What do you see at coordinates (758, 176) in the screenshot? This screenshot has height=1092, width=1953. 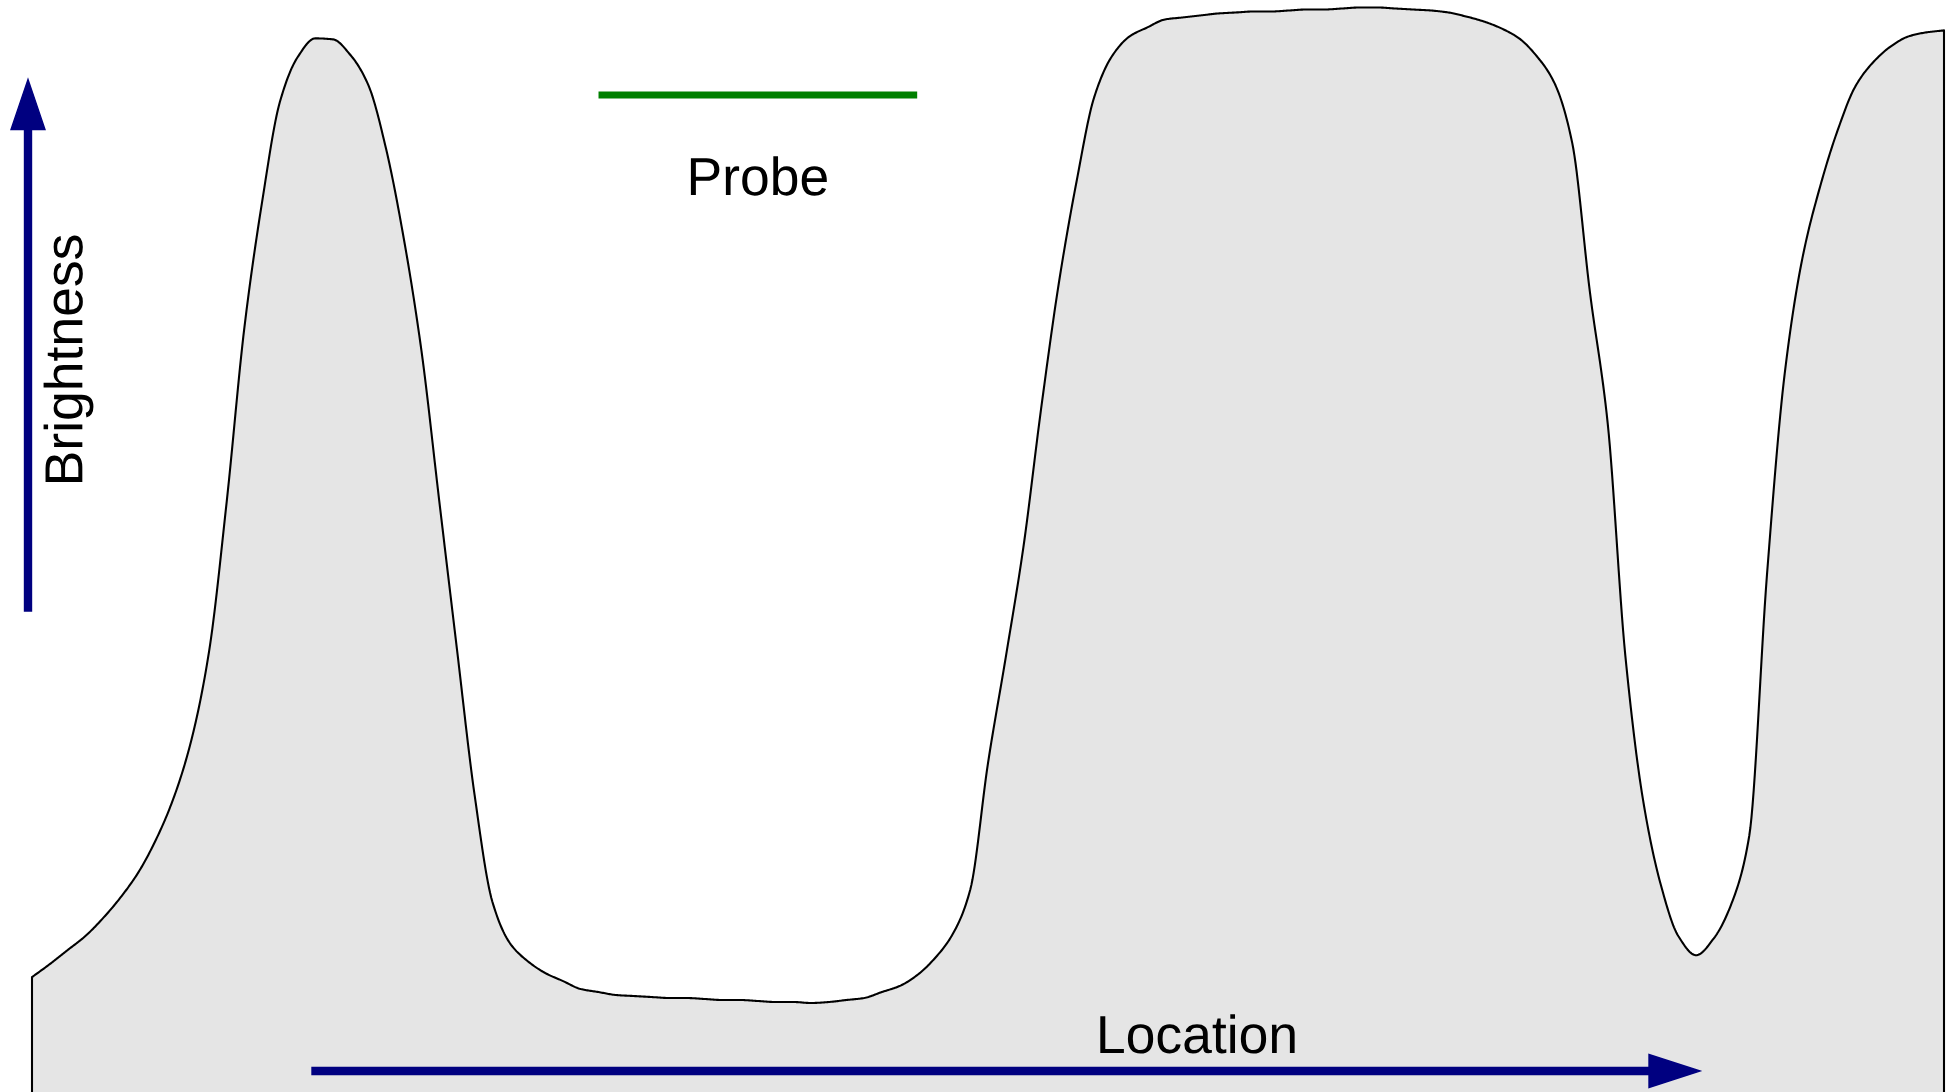 I see `series-label: Probe` at bounding box center [758, 176].